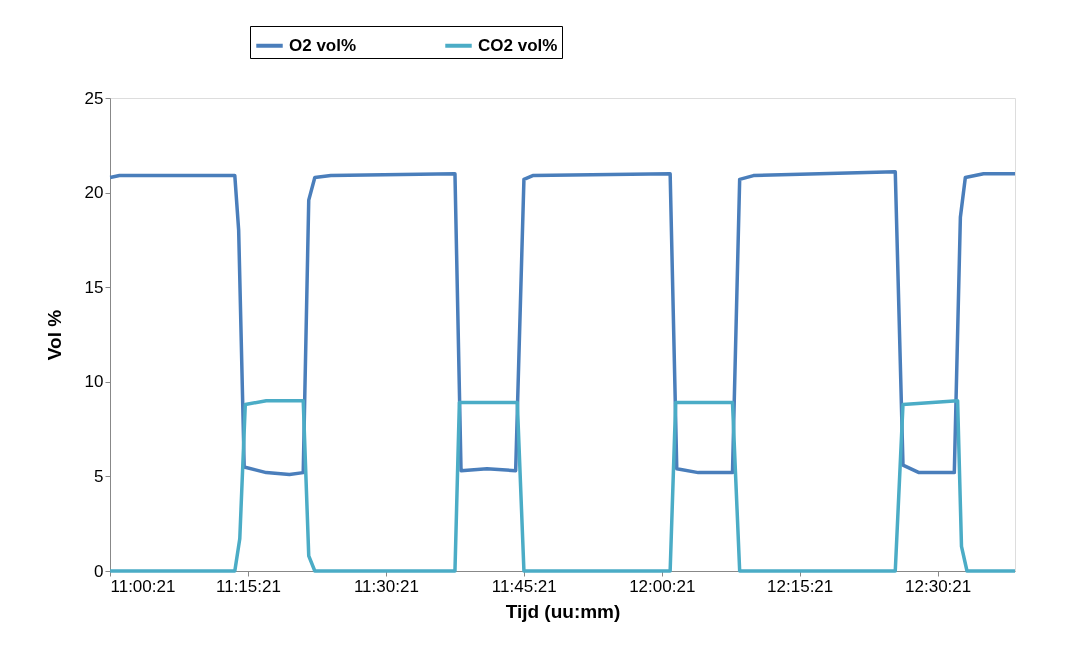 The image size is (1068, 650). What do you see at coordinates (99, 476) in the screenshot?
I see `y-tick-label: 5` at bounding box center [99, 476].